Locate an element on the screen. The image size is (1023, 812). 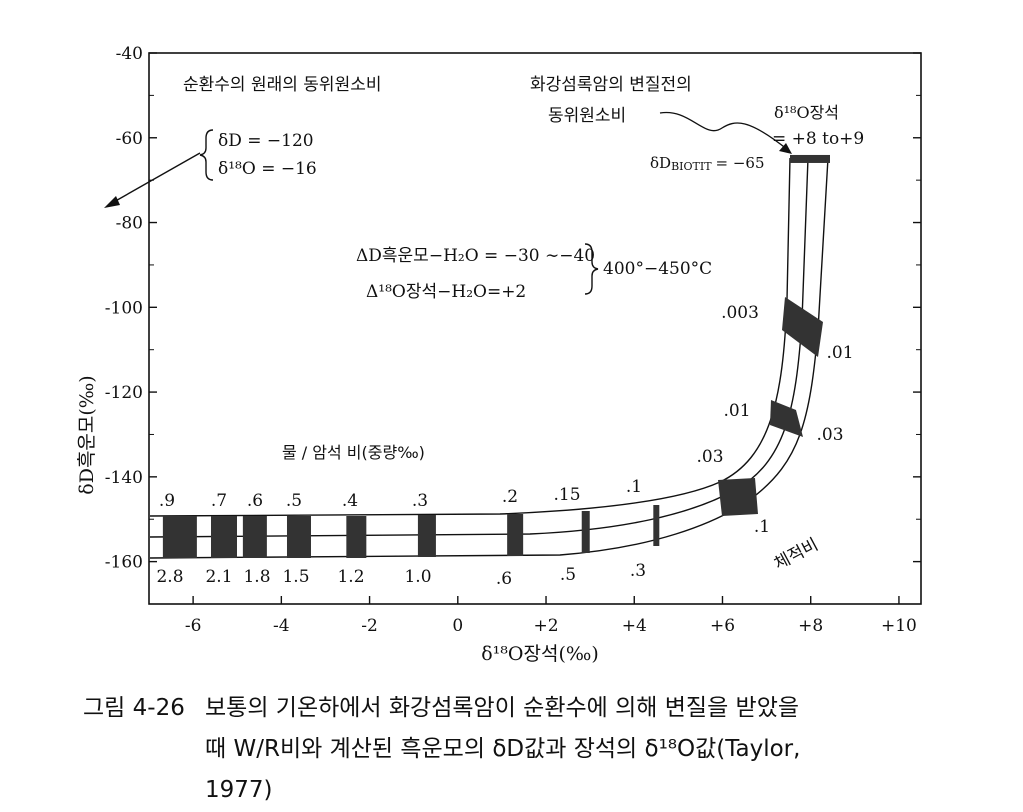
initial-rock-pointer is located at coordinates (724, 131).